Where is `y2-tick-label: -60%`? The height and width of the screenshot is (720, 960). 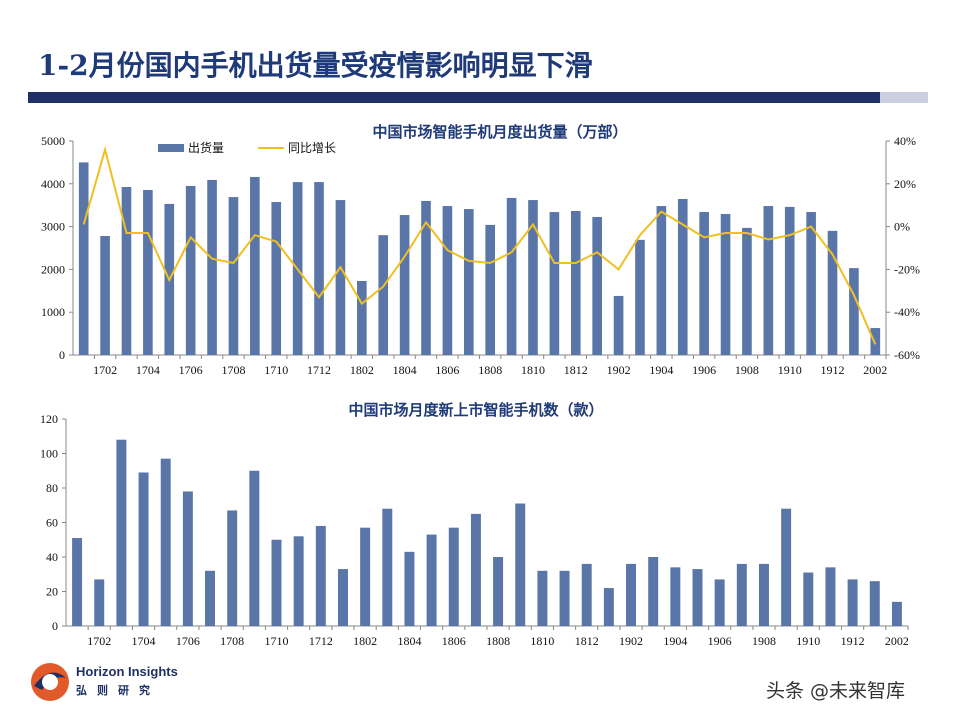 y2-tick-label: -60% is located at coordinates (907, 355).